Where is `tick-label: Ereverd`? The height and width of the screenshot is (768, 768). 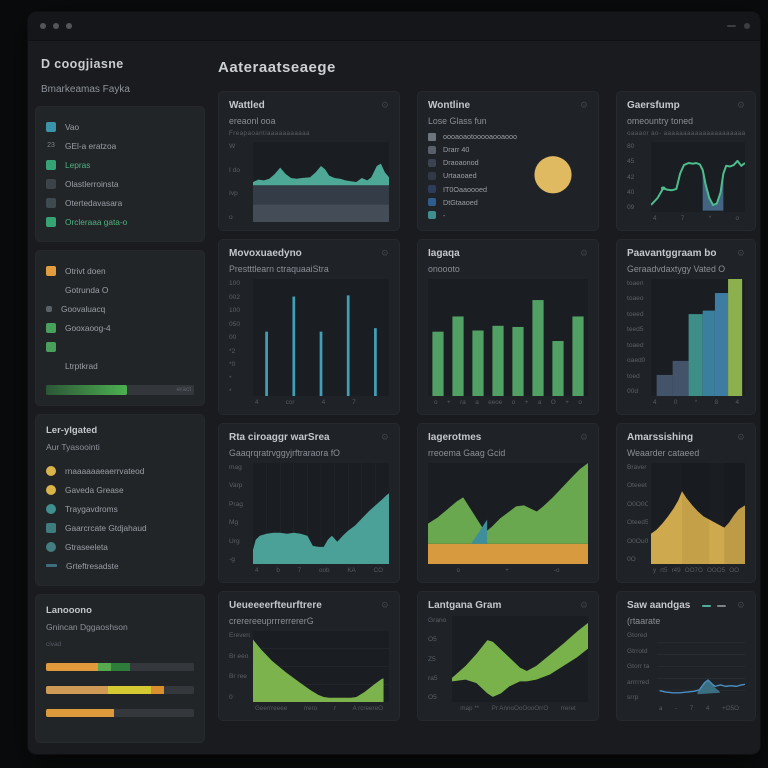 tick-label: Ereverd is located at coordinates (239, 635).